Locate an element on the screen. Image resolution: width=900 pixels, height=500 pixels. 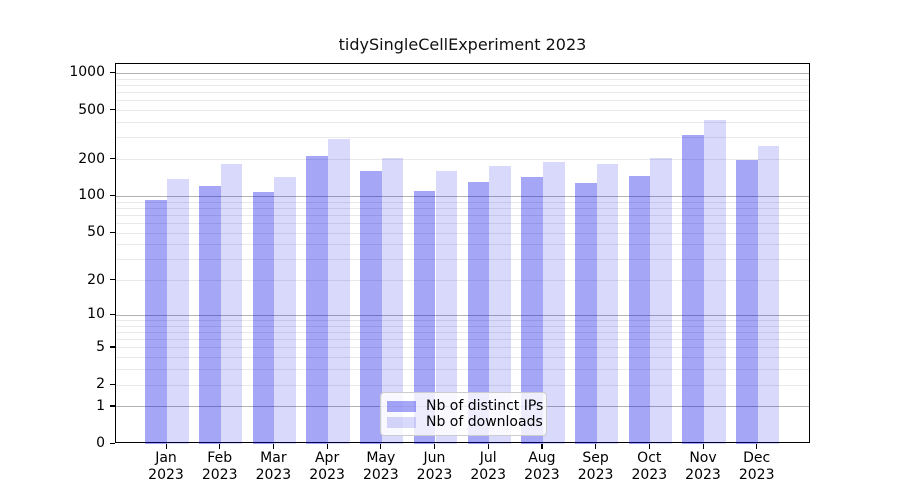
x-tick-label: Sep 2023 is located at coordinates (595, 466).